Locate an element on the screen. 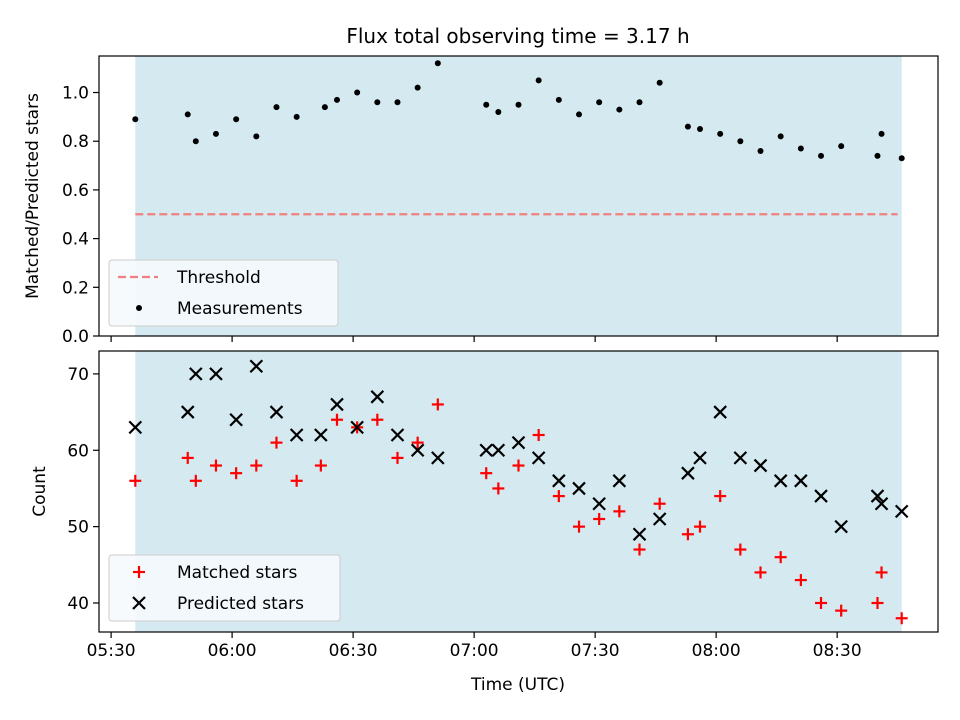 This screenshot has width=960, height=720. y-tick-label: 60 is located at coordinates (78, 451).